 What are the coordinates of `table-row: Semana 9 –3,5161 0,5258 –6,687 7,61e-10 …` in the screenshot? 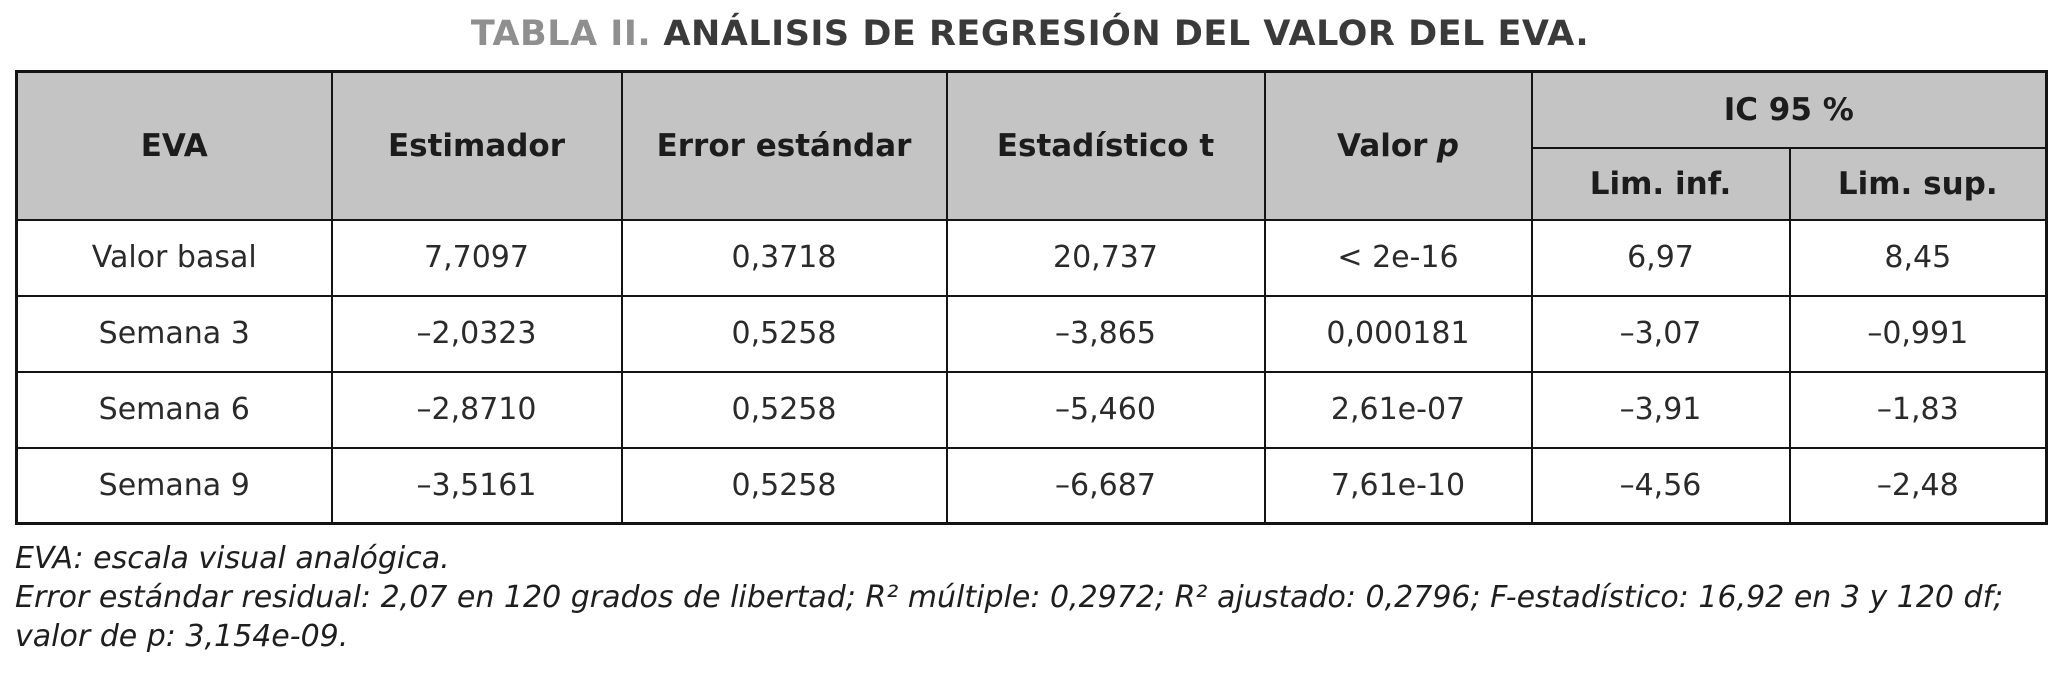 It's located at (1031, 485).